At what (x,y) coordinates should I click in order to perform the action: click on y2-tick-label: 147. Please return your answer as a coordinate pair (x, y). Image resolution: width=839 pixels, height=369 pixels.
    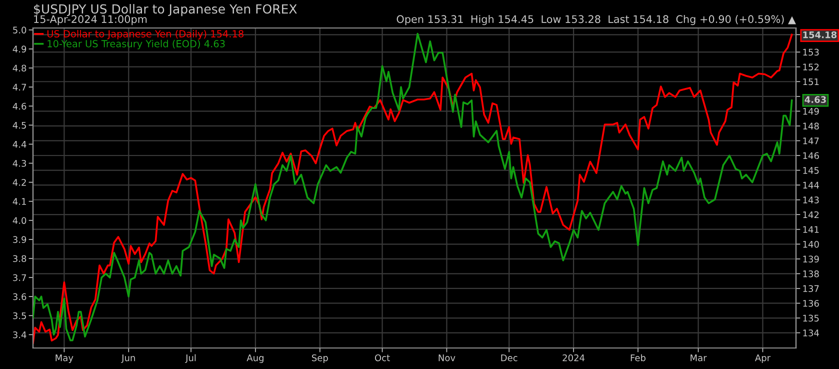
    Looking at the image, I should click on (811, 141).